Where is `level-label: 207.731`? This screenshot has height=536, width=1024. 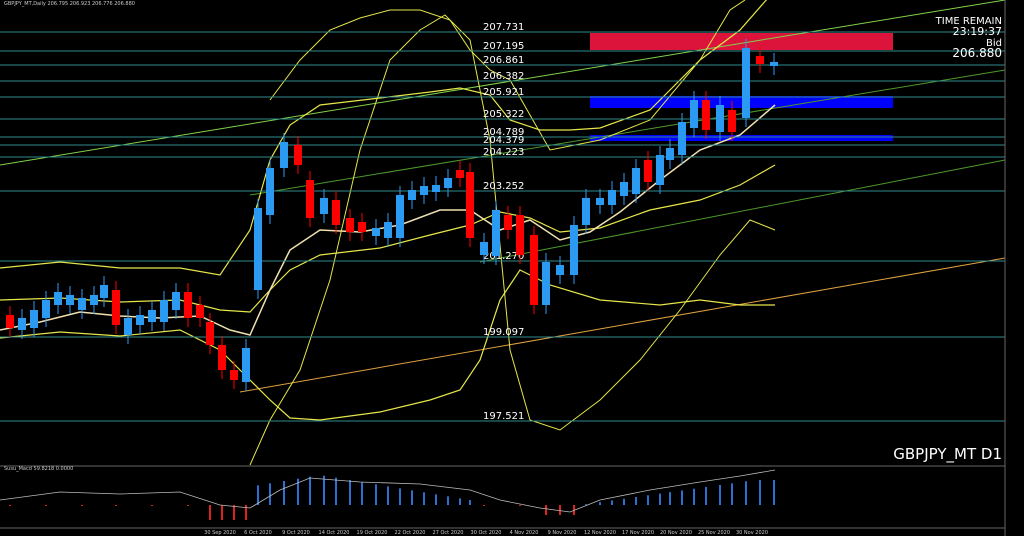
level-label: 207.731 is located at coordinates (503, 27).